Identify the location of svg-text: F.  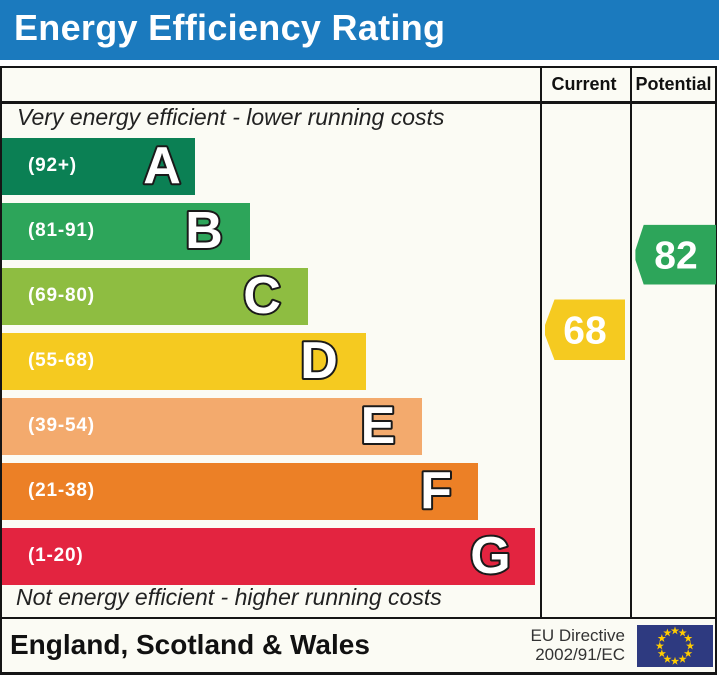
(436, 491).